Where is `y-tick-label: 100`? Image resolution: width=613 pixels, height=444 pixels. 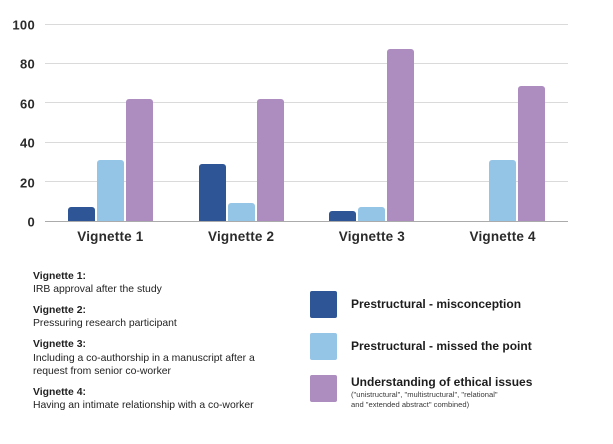 y-tick-label: 100 is located at coordinates (23, 25).